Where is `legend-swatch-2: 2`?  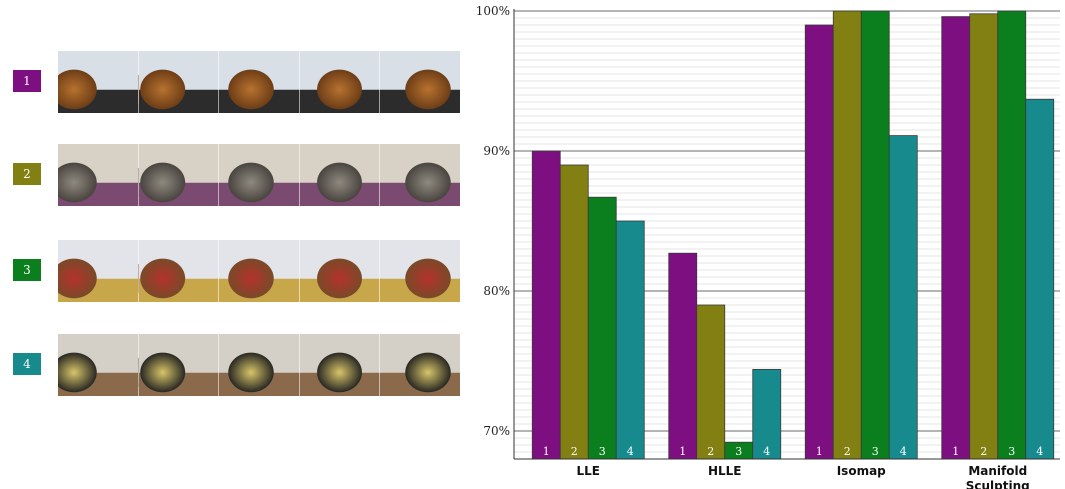 legend-swatch-2: 2 is located at coordinates (27, 174).